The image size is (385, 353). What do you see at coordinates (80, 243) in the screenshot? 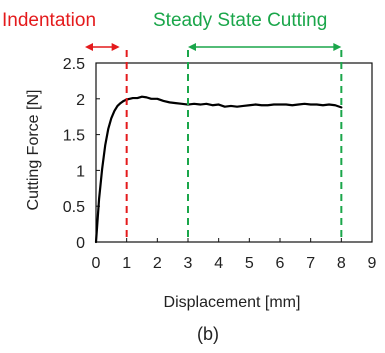
I see `y-tick-label: 0` at bounding box center [80, 243].